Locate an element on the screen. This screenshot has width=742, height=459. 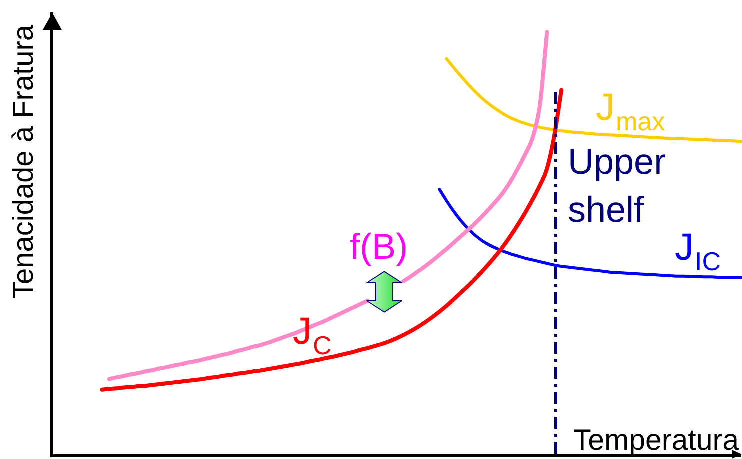
y-axis-title: Tenacidade à Fratura is located at coordinates (24, 162).